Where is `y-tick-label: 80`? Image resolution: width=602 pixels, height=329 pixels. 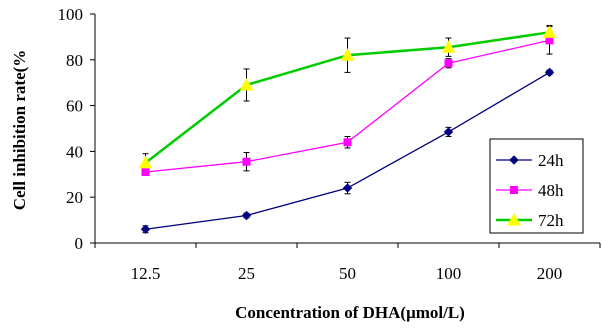 y-tick-label: 80 is located at coordinates (74, 60).